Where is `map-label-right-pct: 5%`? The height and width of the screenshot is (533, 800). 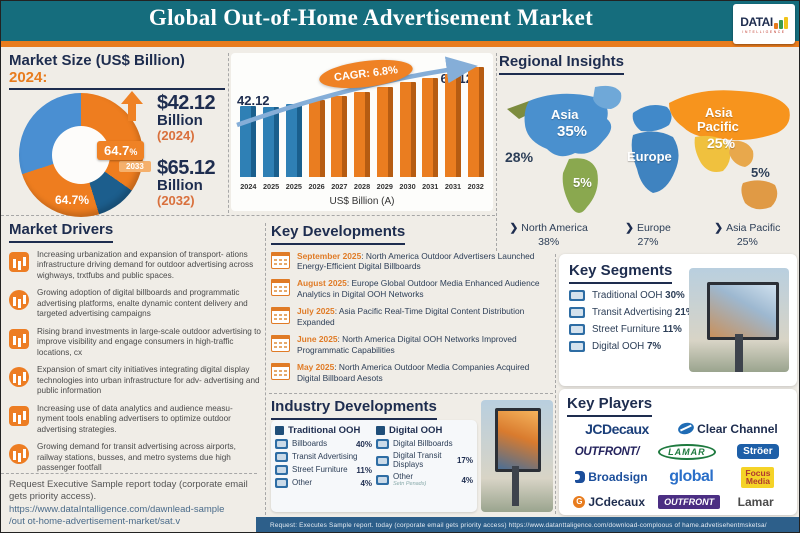
map-label-right-pct: 5% is located at coordinates (760, 172).